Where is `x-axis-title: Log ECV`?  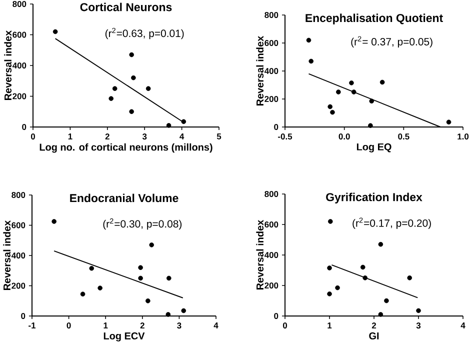
x-axis-title: Log ECV is located at coordinates (124, 337).